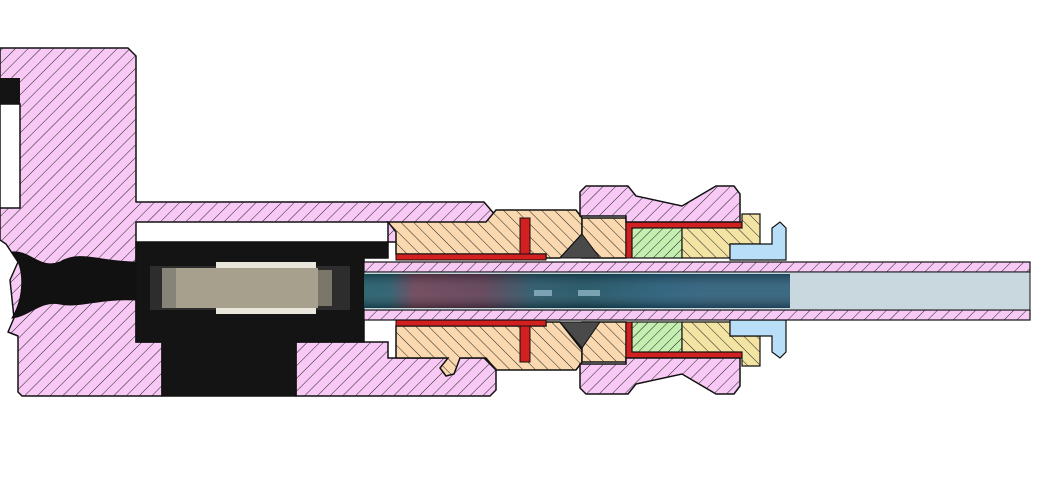 The height and width of the screenshot is (503, 1047). Describe the element at coordinates (10, 143) in the screenshot. I see `left-slot` at that location.